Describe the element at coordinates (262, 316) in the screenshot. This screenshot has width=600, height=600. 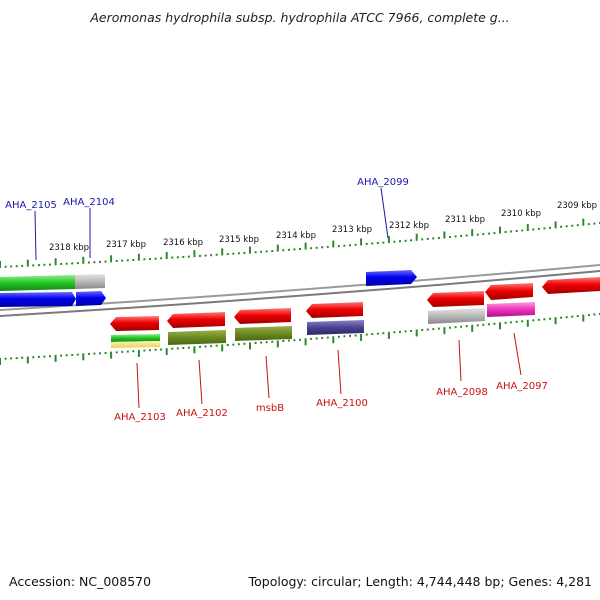
I see `gene-feature-msbb` at that location.